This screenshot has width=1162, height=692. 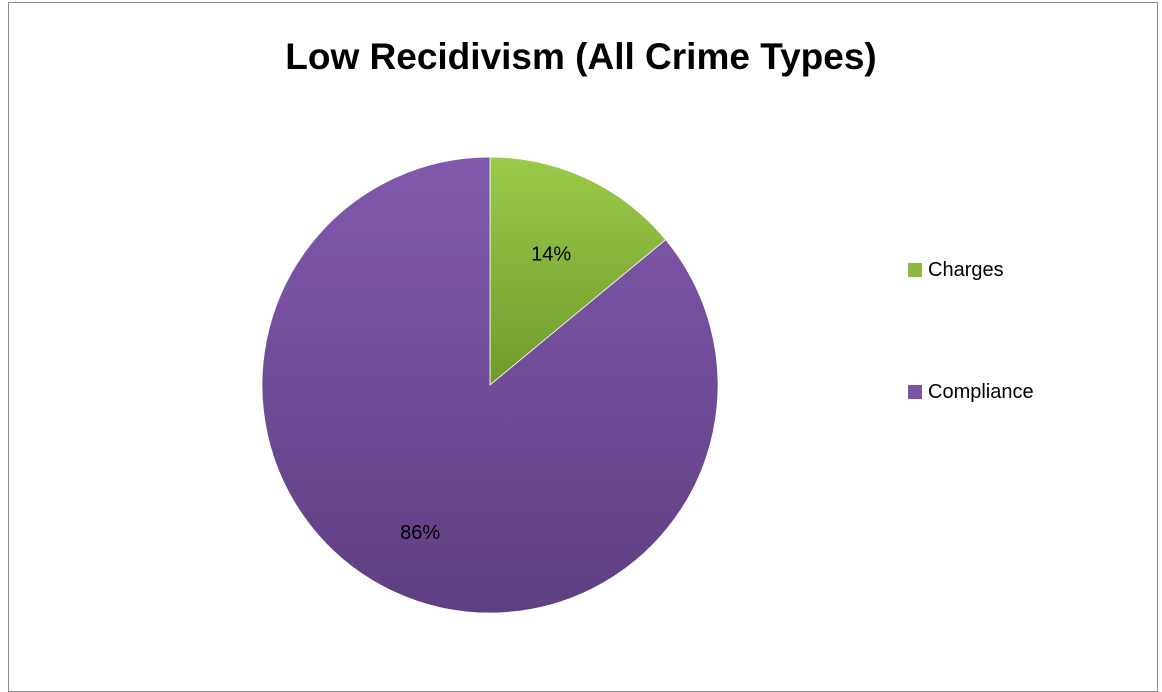 What do you see at coordinates (966, 269) in the screenshot?
I see `legend-label-charges: Charges` at bounding box center [966, 269].